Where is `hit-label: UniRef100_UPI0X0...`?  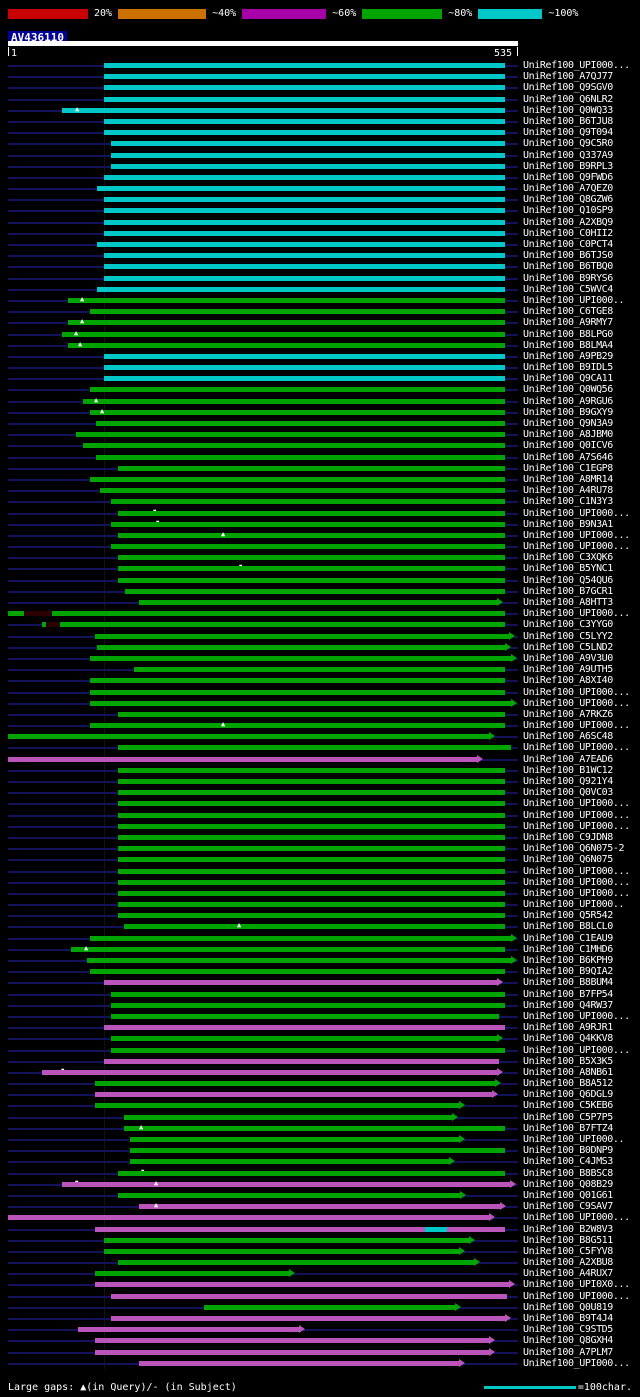 hit-label: UniRef100_UPI0X0... is located at coordinates (576, 1285).